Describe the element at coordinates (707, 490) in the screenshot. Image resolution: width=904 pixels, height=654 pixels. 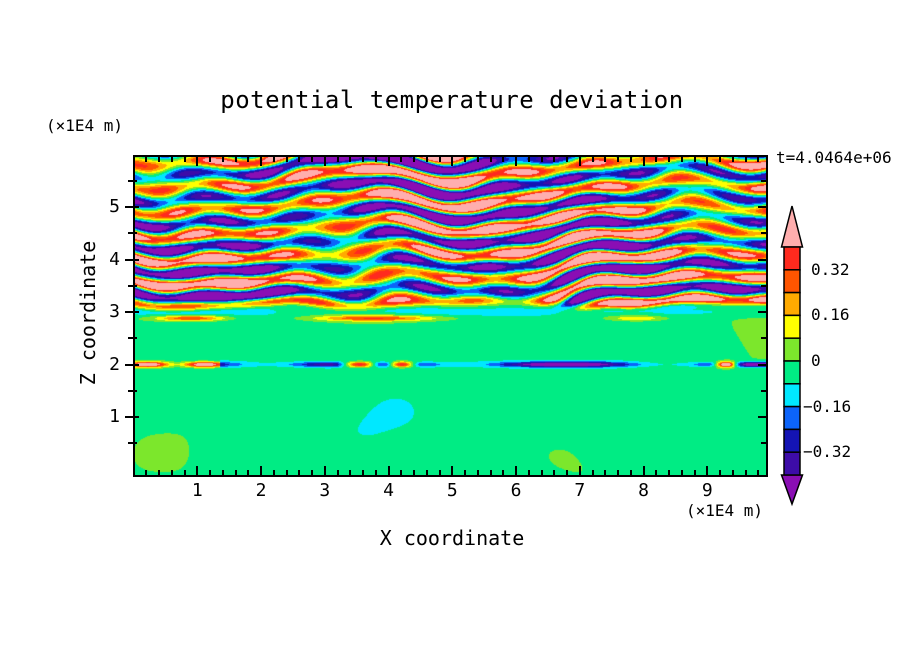
I see `x-tick-label: 9` at that location.